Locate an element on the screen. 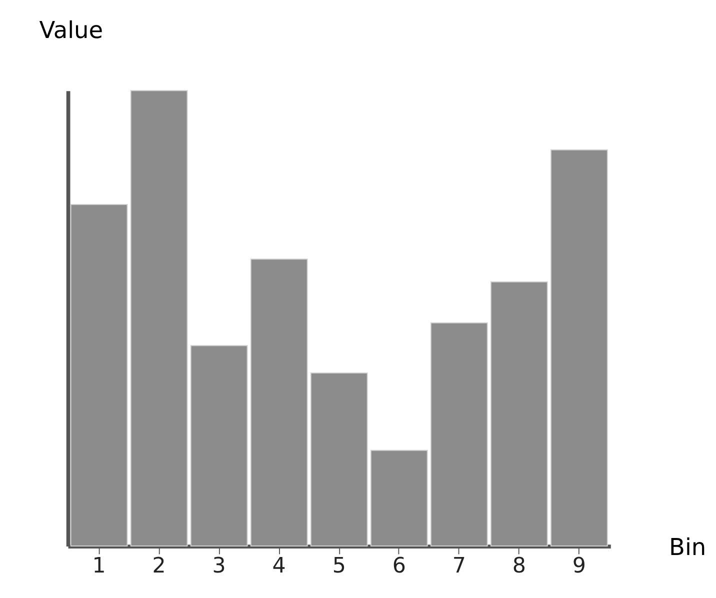  x-tick-label: 8 is located at coordinates (519, 566).